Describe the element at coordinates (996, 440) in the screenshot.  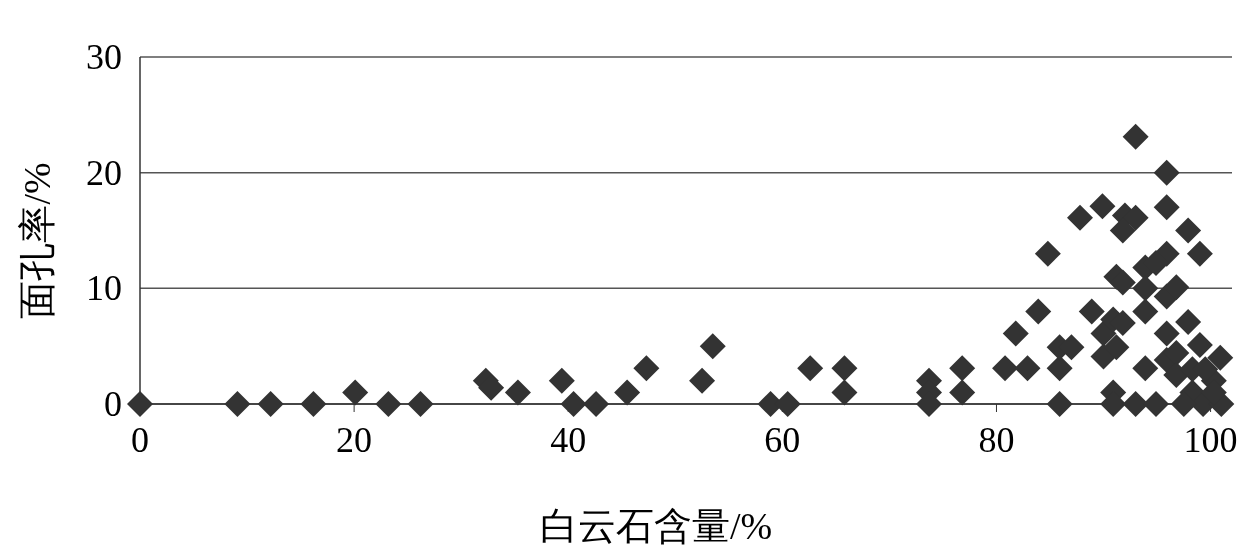
I see `x-tick-label: 80` at that location.